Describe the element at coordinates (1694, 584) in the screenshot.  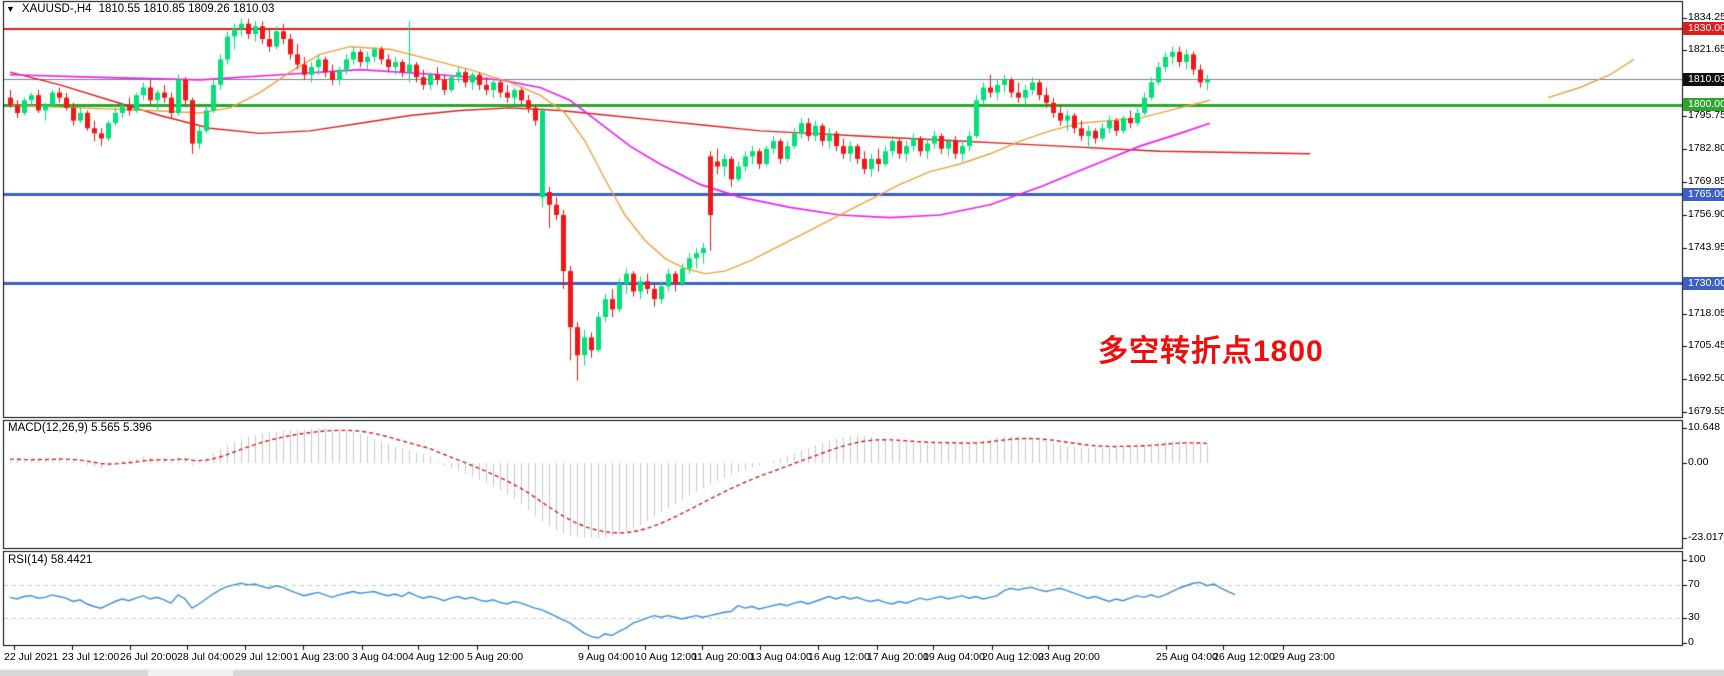
I see `rsi-tick-label: 70` at that location.